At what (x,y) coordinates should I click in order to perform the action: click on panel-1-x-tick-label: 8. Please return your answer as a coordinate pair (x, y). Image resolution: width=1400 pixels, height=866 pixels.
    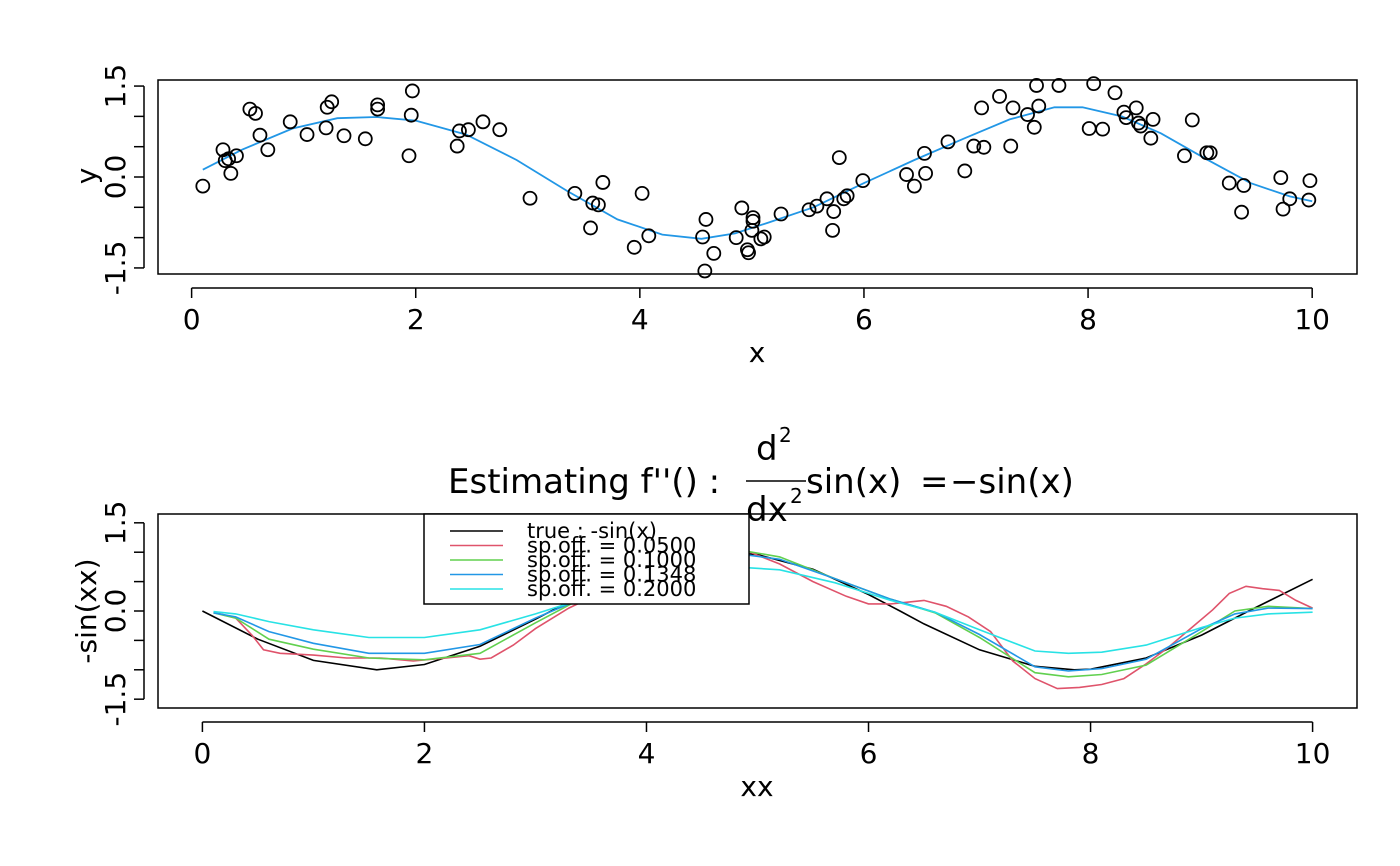
    Looking at the image, I should click on (1088, 319).